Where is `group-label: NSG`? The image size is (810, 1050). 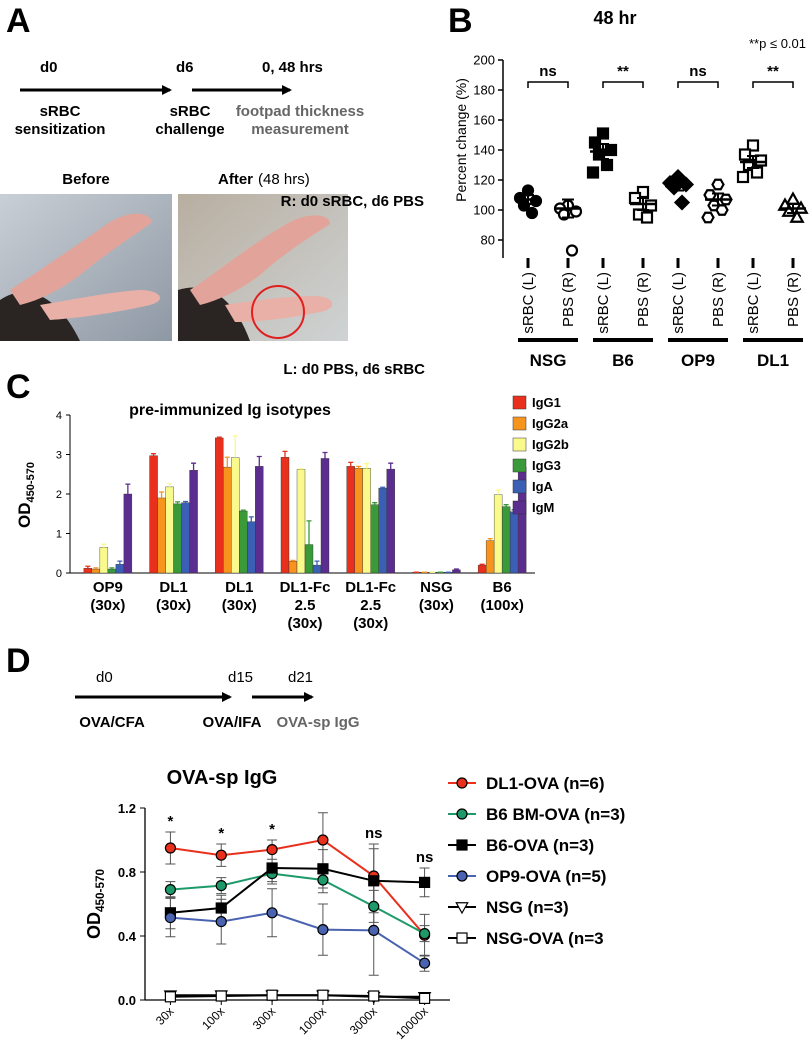
group-label: NSG is located at coordinates (548, 360).